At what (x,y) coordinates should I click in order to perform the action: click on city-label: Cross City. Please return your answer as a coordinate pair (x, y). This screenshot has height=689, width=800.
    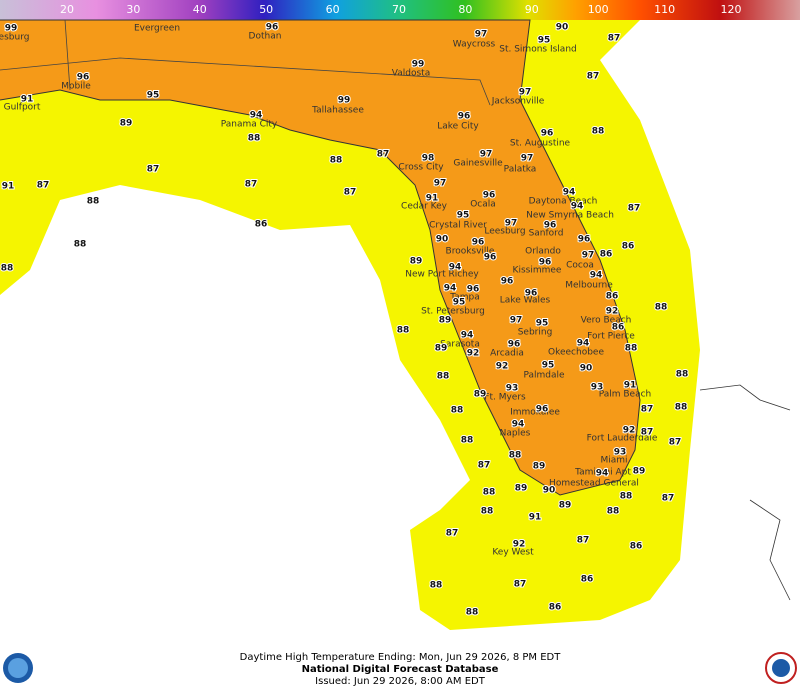
    Looking at the image, I should click on (421, 168).